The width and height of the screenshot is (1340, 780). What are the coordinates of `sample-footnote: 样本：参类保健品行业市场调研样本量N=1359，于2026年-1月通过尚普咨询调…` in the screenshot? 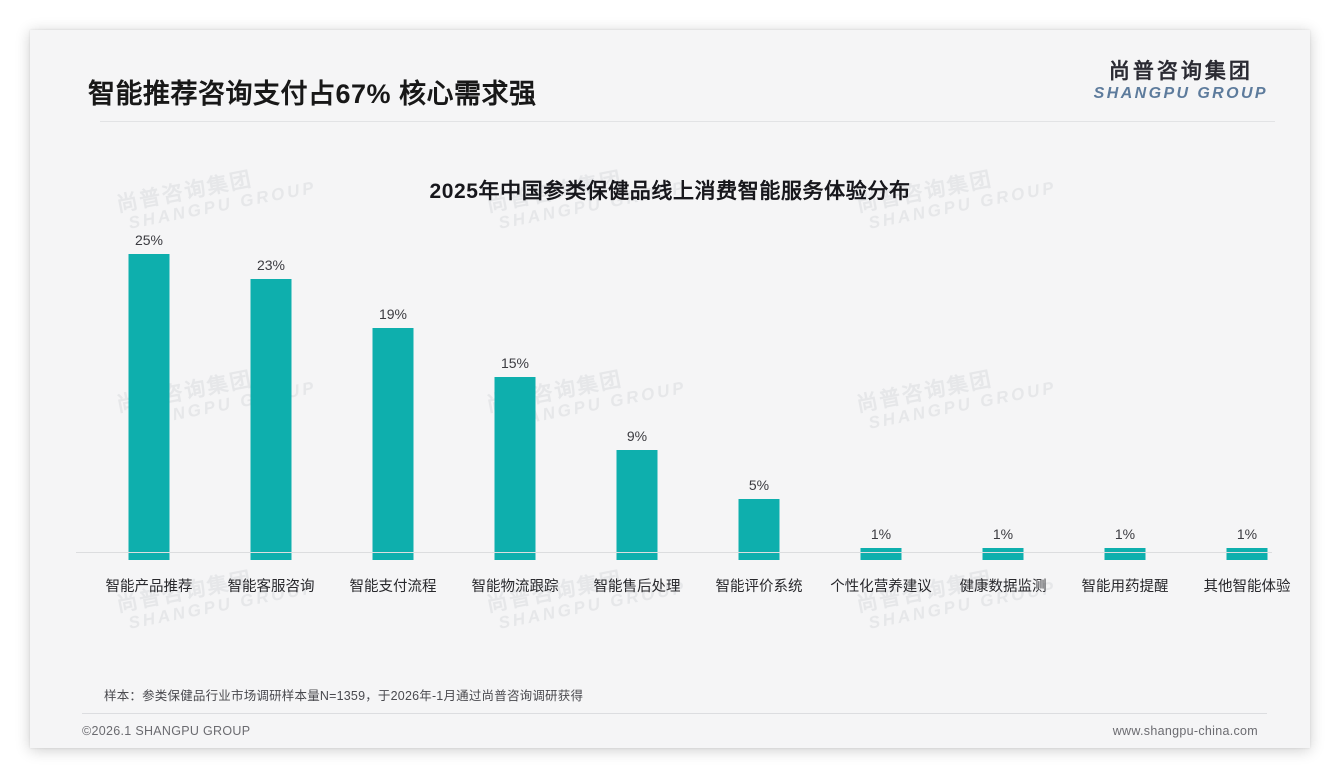 It's located at (344, 696).